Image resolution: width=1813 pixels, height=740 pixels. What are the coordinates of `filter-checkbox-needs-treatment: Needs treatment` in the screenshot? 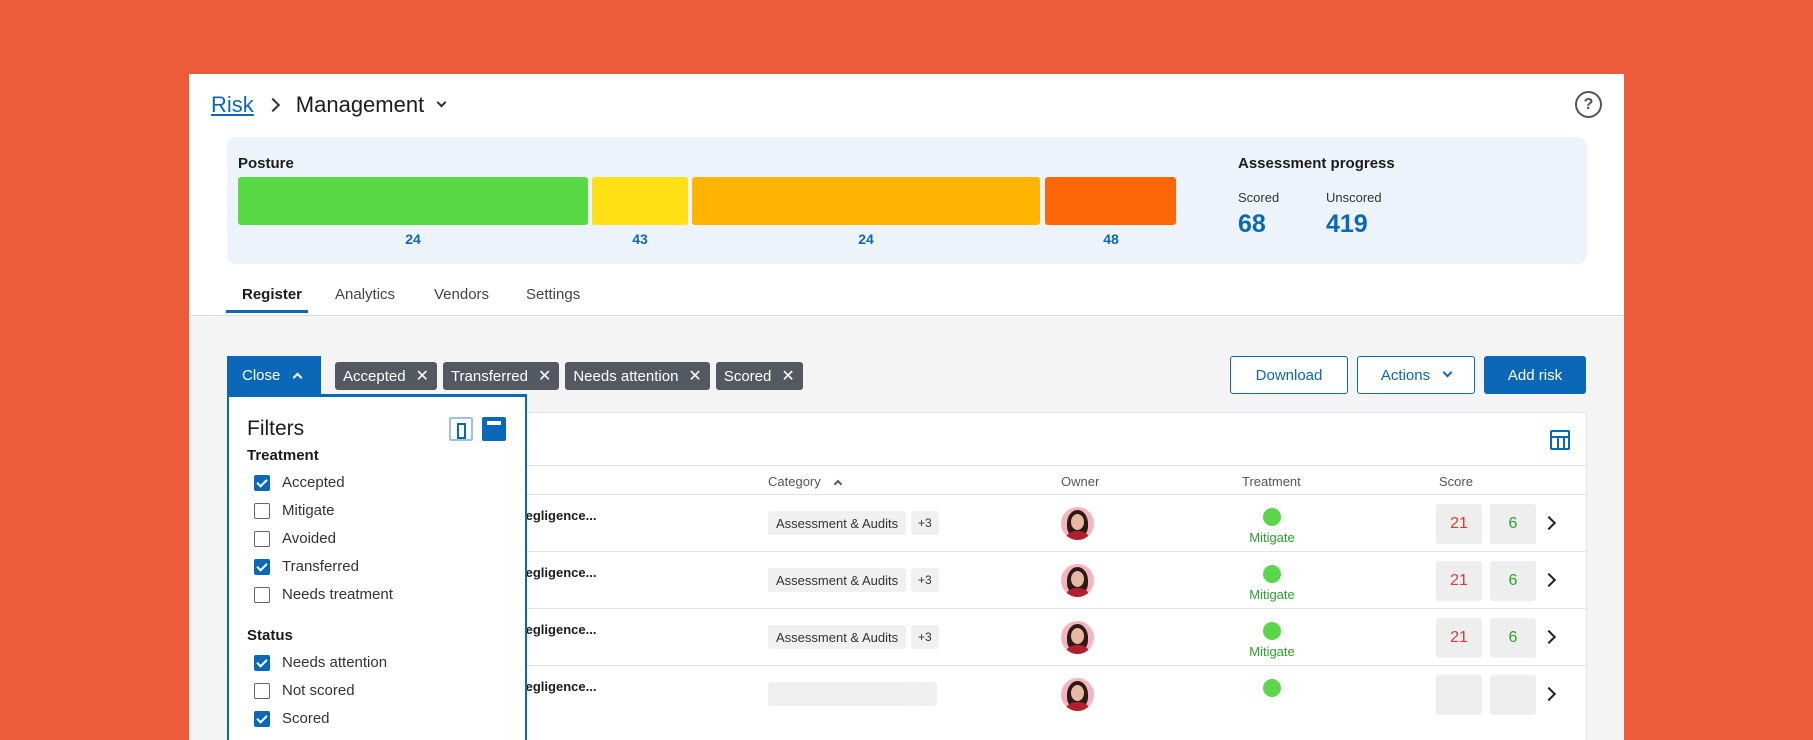 It's located at (323, 594).